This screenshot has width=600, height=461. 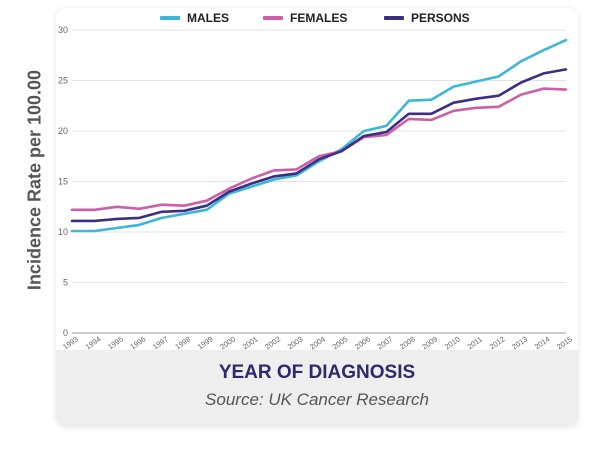 What do you see at coordinates (182, 342) in the screenshot?
I see `x-tick-label: 1998` at bounding box center [182, 342].